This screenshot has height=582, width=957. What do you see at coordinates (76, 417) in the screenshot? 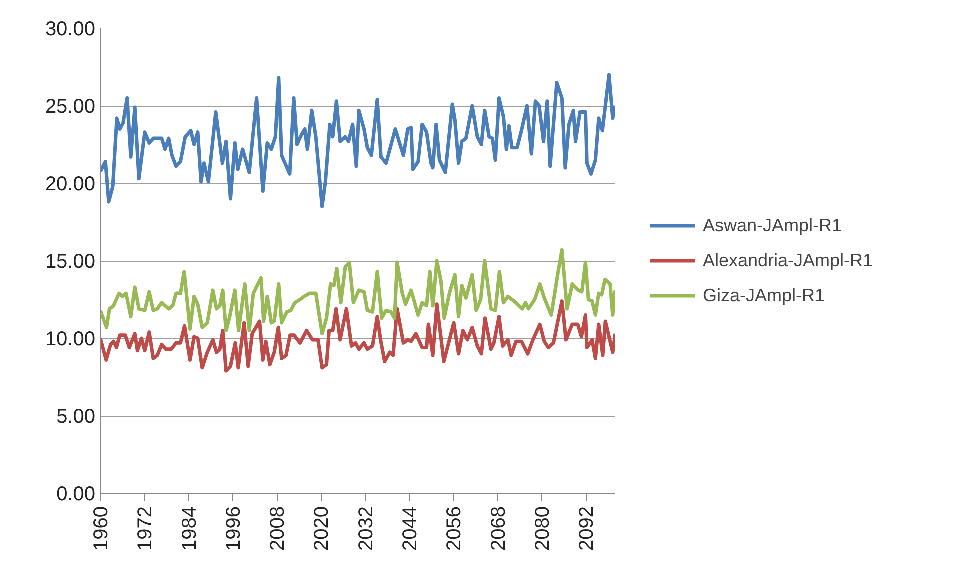
I see `y-tick-label: 5.00` at bounding box center [76, 417].